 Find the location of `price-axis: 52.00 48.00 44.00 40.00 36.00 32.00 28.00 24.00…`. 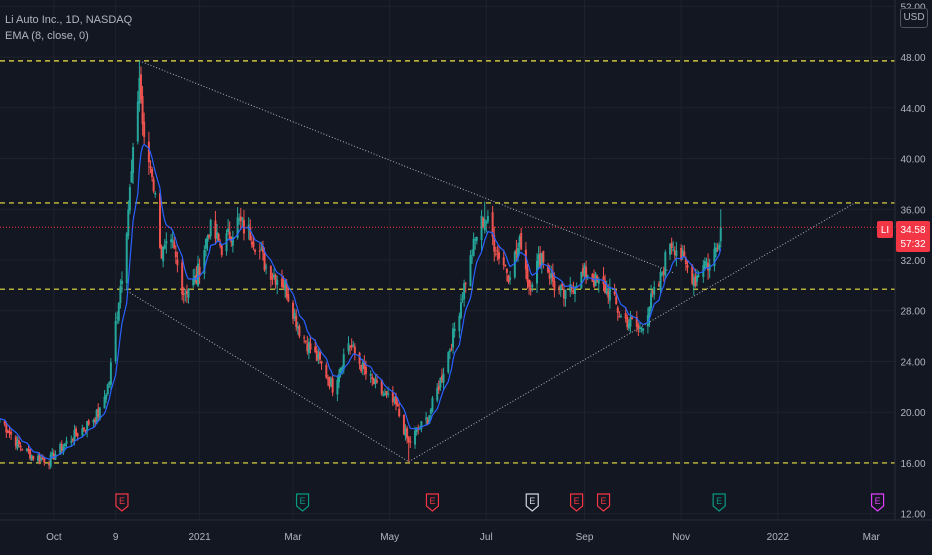

price-axis: 52.00 48.00 44.00 40.00 36.00 32.00 28.00 24.00… is located at coordinates (910, 260).